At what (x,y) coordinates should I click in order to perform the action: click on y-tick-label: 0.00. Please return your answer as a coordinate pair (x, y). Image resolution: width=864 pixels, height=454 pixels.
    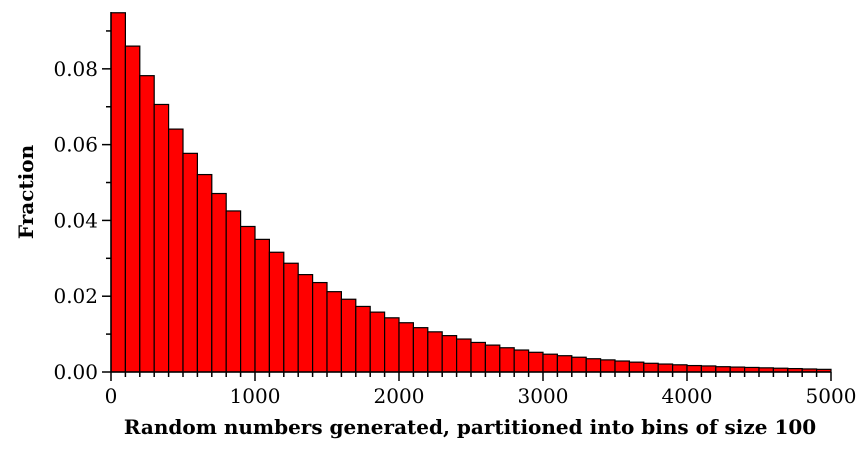
    Looking at the image, I should click on (75, 372).